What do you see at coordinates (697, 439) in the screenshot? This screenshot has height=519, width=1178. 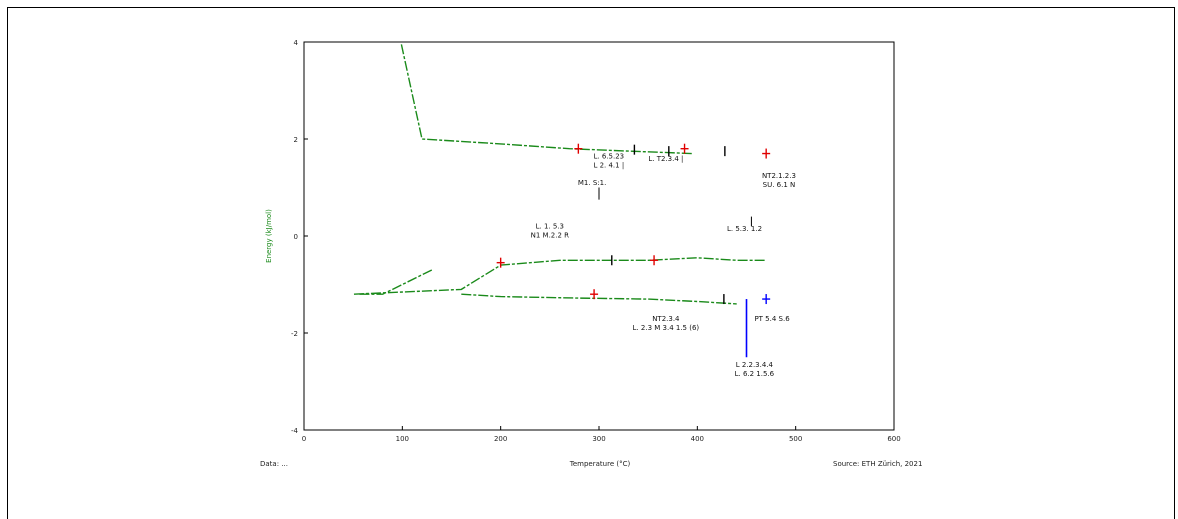 I see `x-tick-label: 400` at bounding box center [697, 439].